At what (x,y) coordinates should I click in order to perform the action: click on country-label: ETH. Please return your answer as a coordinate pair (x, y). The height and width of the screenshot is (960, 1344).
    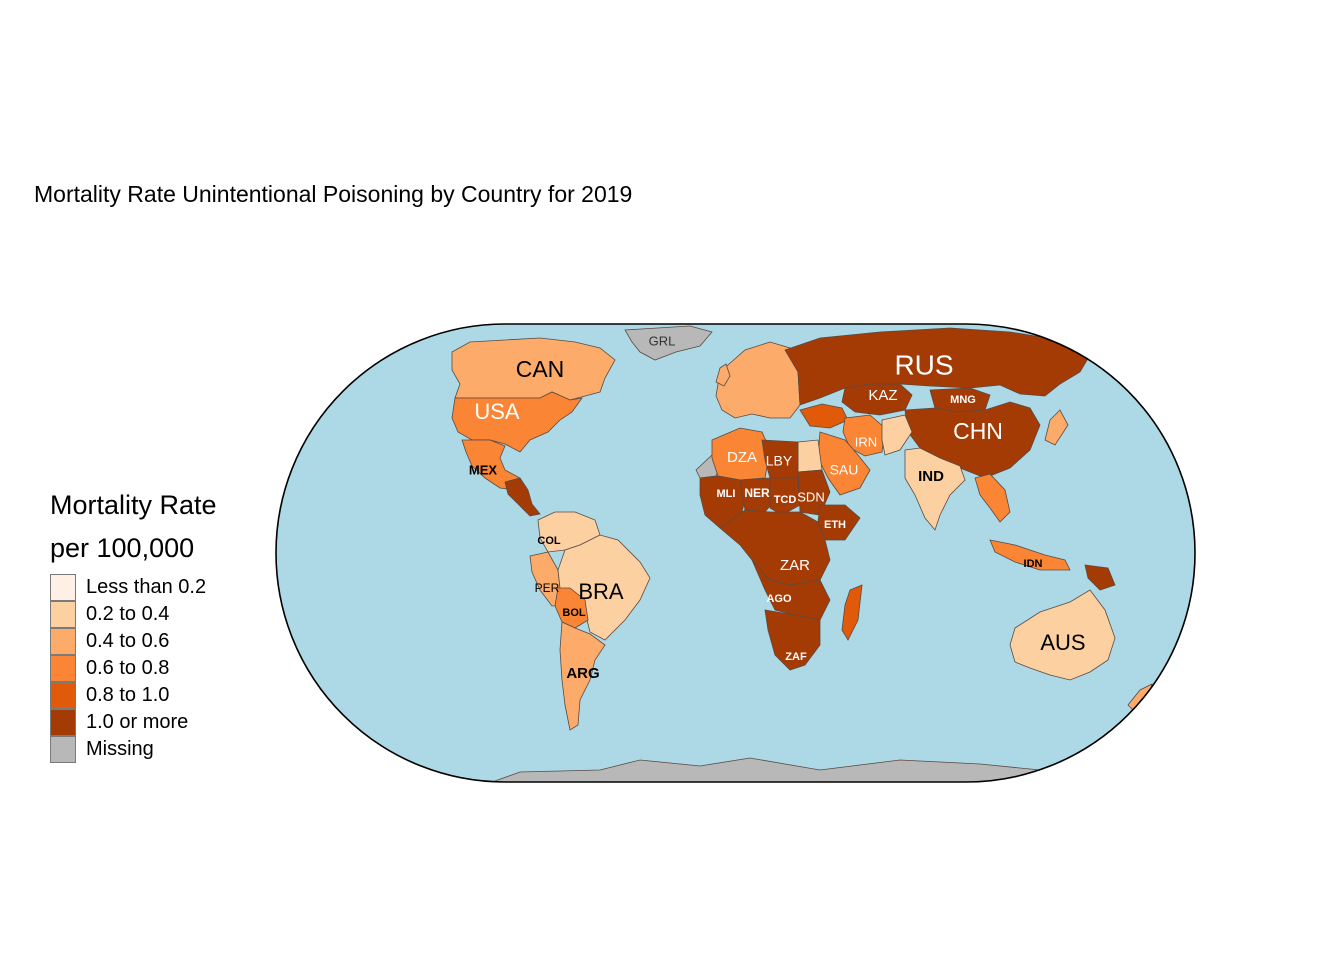
    Looking at the image, I should click on (835, 525).